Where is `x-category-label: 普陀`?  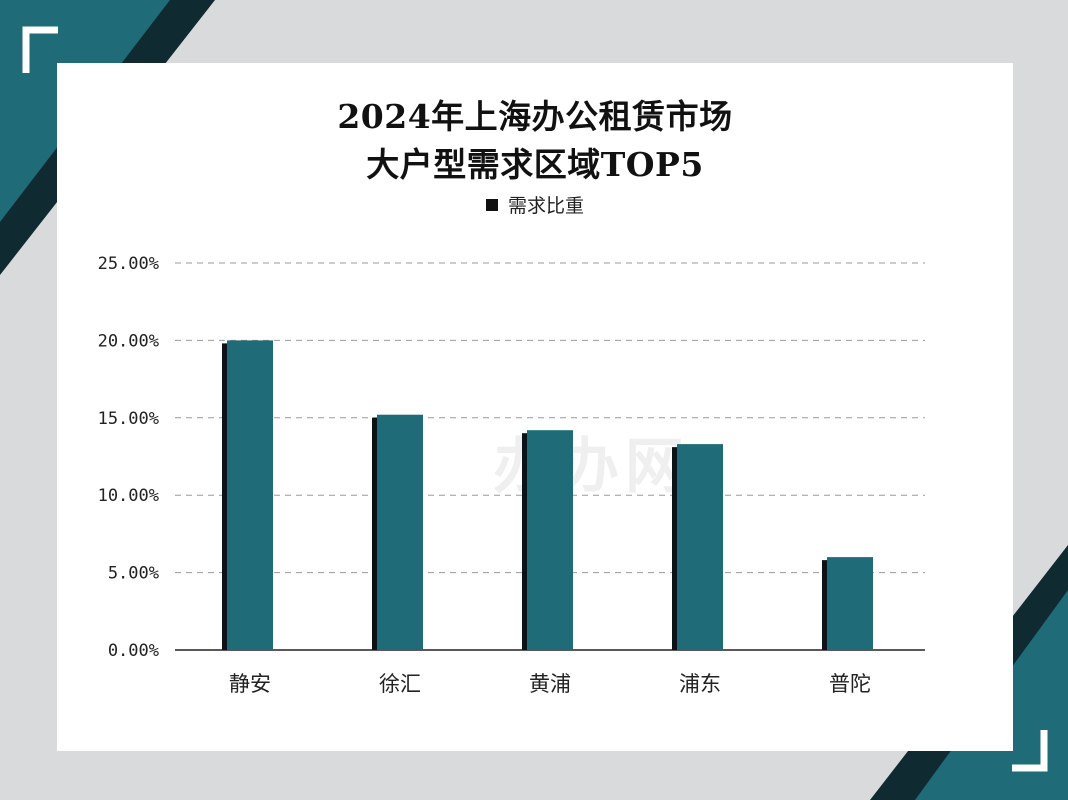
x-category-label: 普陀 is located at coordinates (850, 684).